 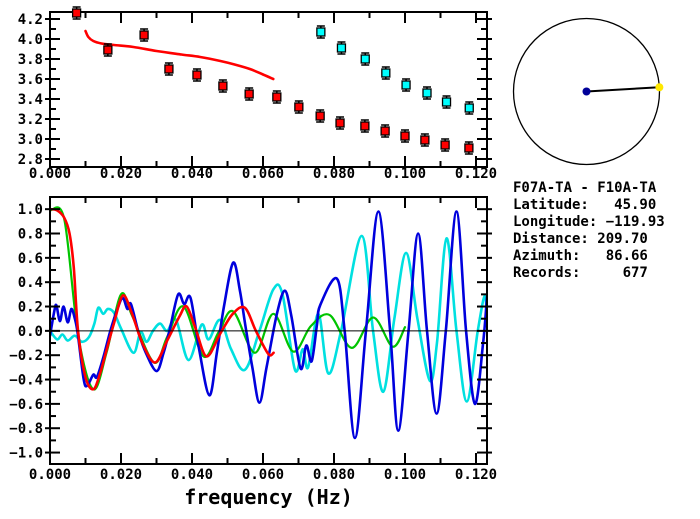 I want to click on y-tick-label: 0.4, so click(x=30, y=283).